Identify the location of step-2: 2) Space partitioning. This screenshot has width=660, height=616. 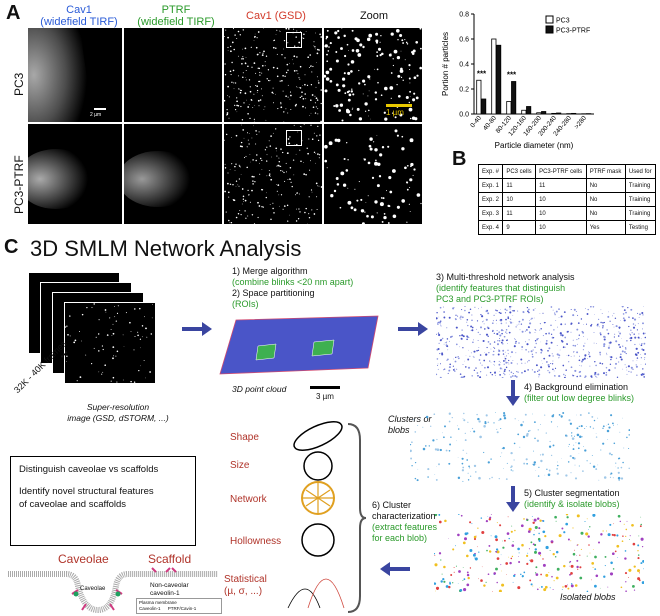
(273, 293).